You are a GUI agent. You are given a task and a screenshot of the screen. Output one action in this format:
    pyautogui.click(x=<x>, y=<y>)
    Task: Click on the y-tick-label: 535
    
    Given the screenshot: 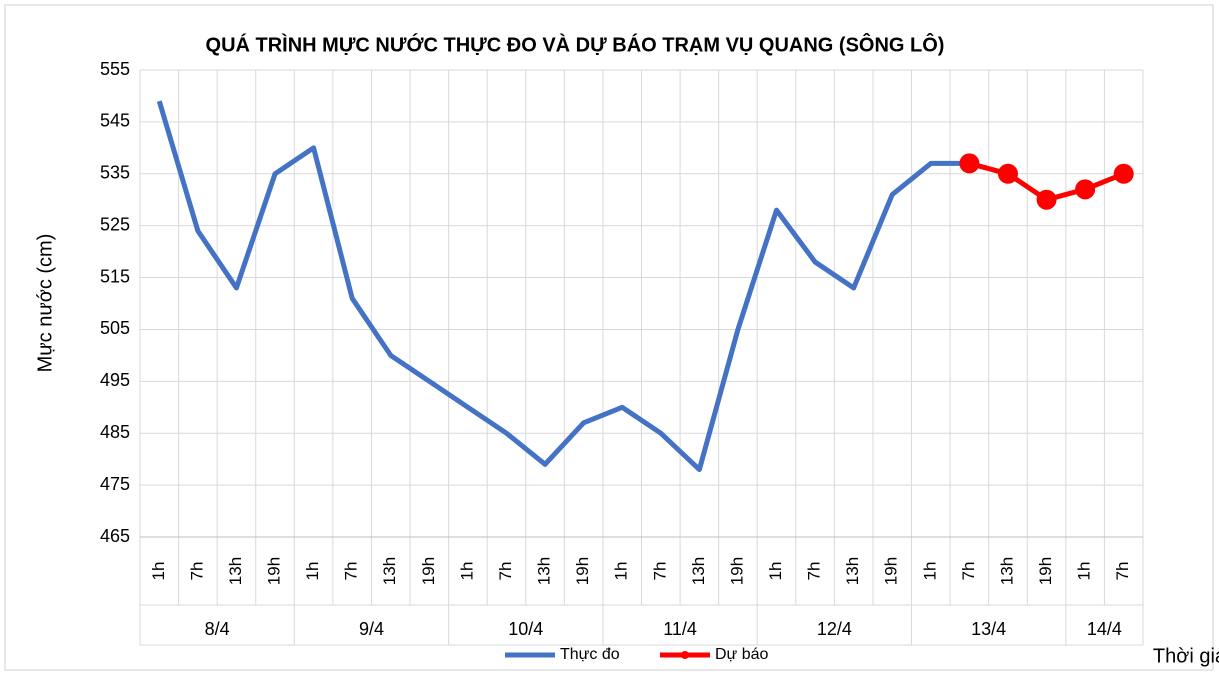 What is the action you would take?
    pyautogui.click(x=115, y=173)
    